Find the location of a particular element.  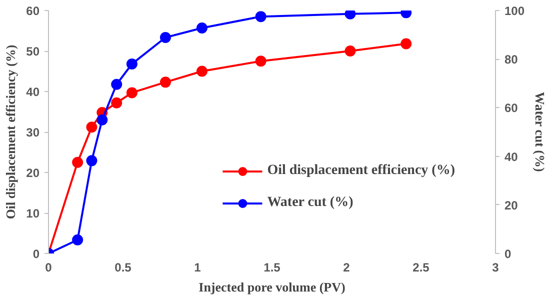

y-tick-label: 0 is located at coordinates (36, 254).